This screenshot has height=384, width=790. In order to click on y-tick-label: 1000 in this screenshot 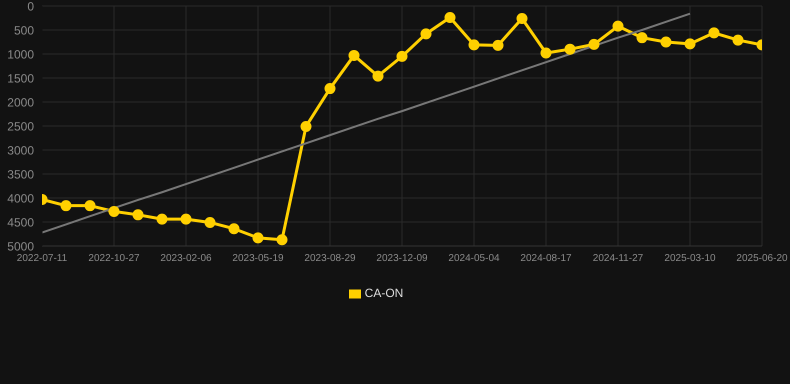, I will do `click(20, 54)`.